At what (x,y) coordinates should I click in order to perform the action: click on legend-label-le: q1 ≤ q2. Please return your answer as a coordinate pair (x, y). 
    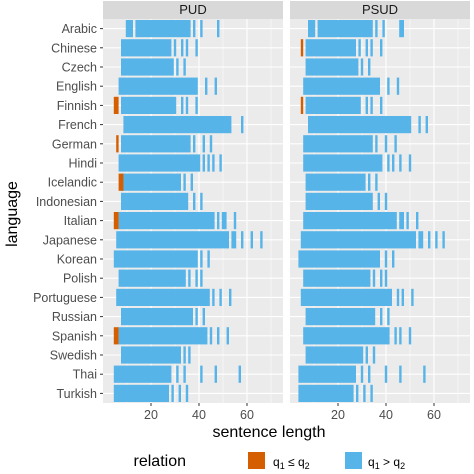
    Looking at the image, I should click on (291, 463).